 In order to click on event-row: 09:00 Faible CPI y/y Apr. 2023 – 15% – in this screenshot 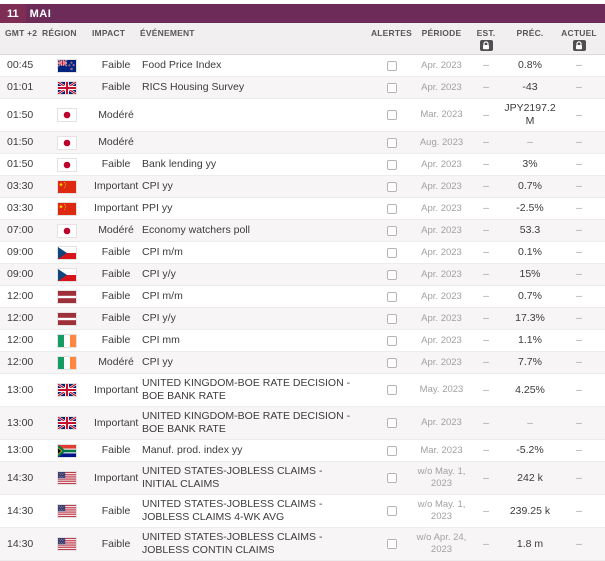, I will do `click(302, 275)`.